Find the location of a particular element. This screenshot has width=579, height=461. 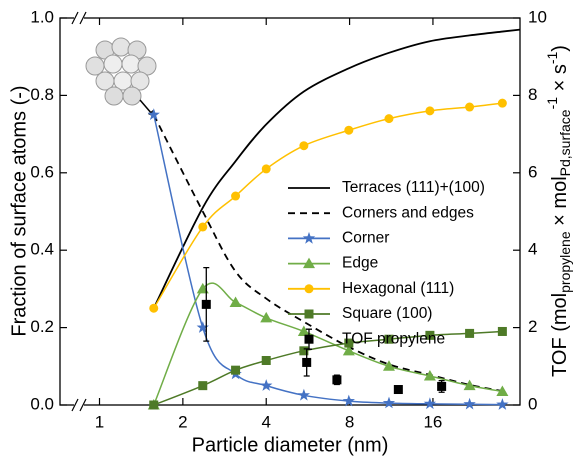

legend-label: Terraces (111)+(100) is located at coordinates (413, 187).